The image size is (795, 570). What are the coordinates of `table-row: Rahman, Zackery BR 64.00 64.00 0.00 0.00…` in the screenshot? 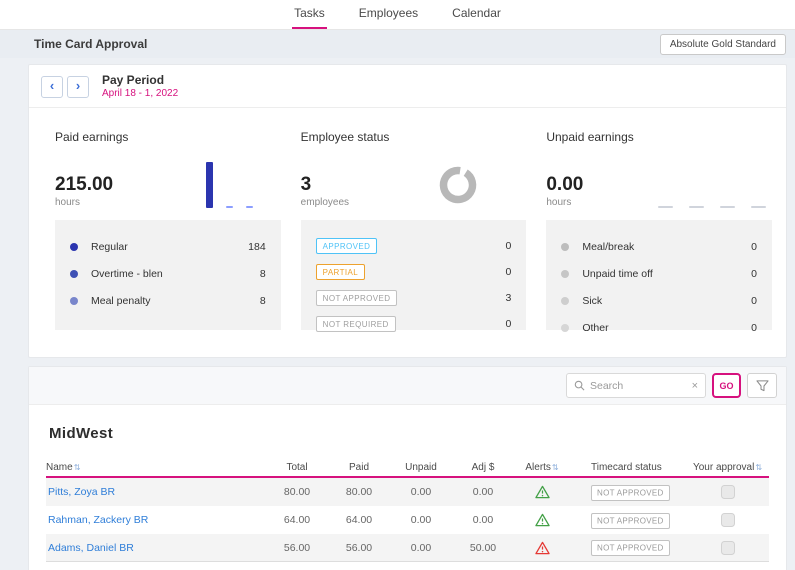 It's located at (407, 520).